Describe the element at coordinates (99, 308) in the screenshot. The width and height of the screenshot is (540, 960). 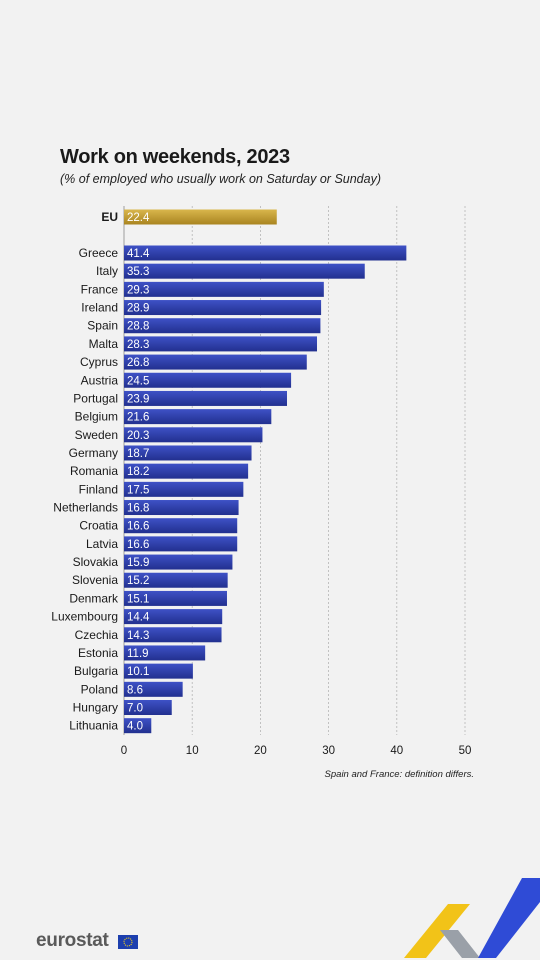
I see `category-label: Ireland` at that location.